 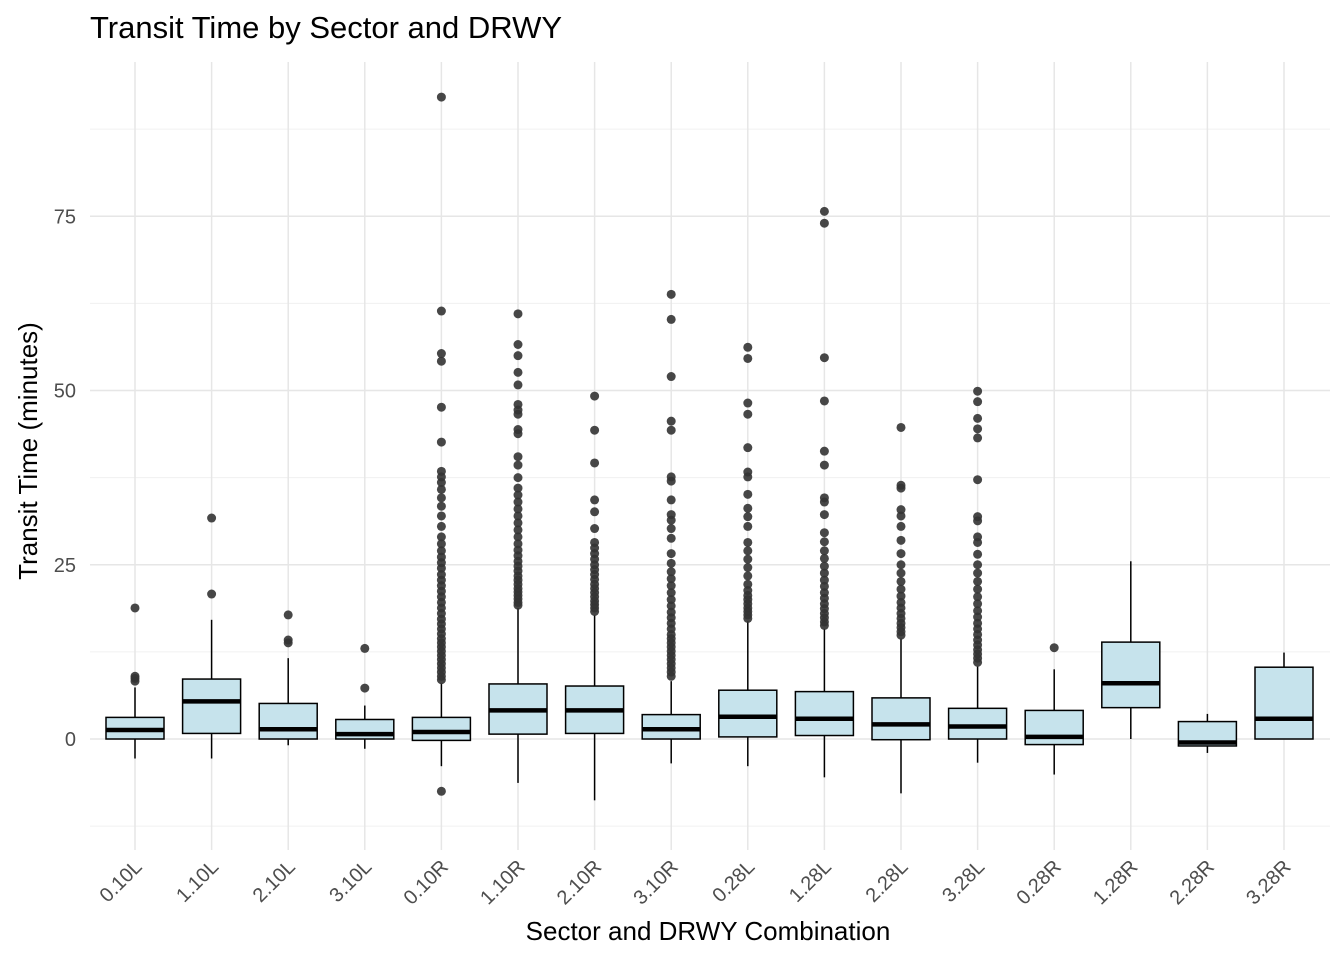 What do you see at coordinates (65, 217) in the screenshot?
I see `y-tick-label: 75` at bounding box center [65, 217].